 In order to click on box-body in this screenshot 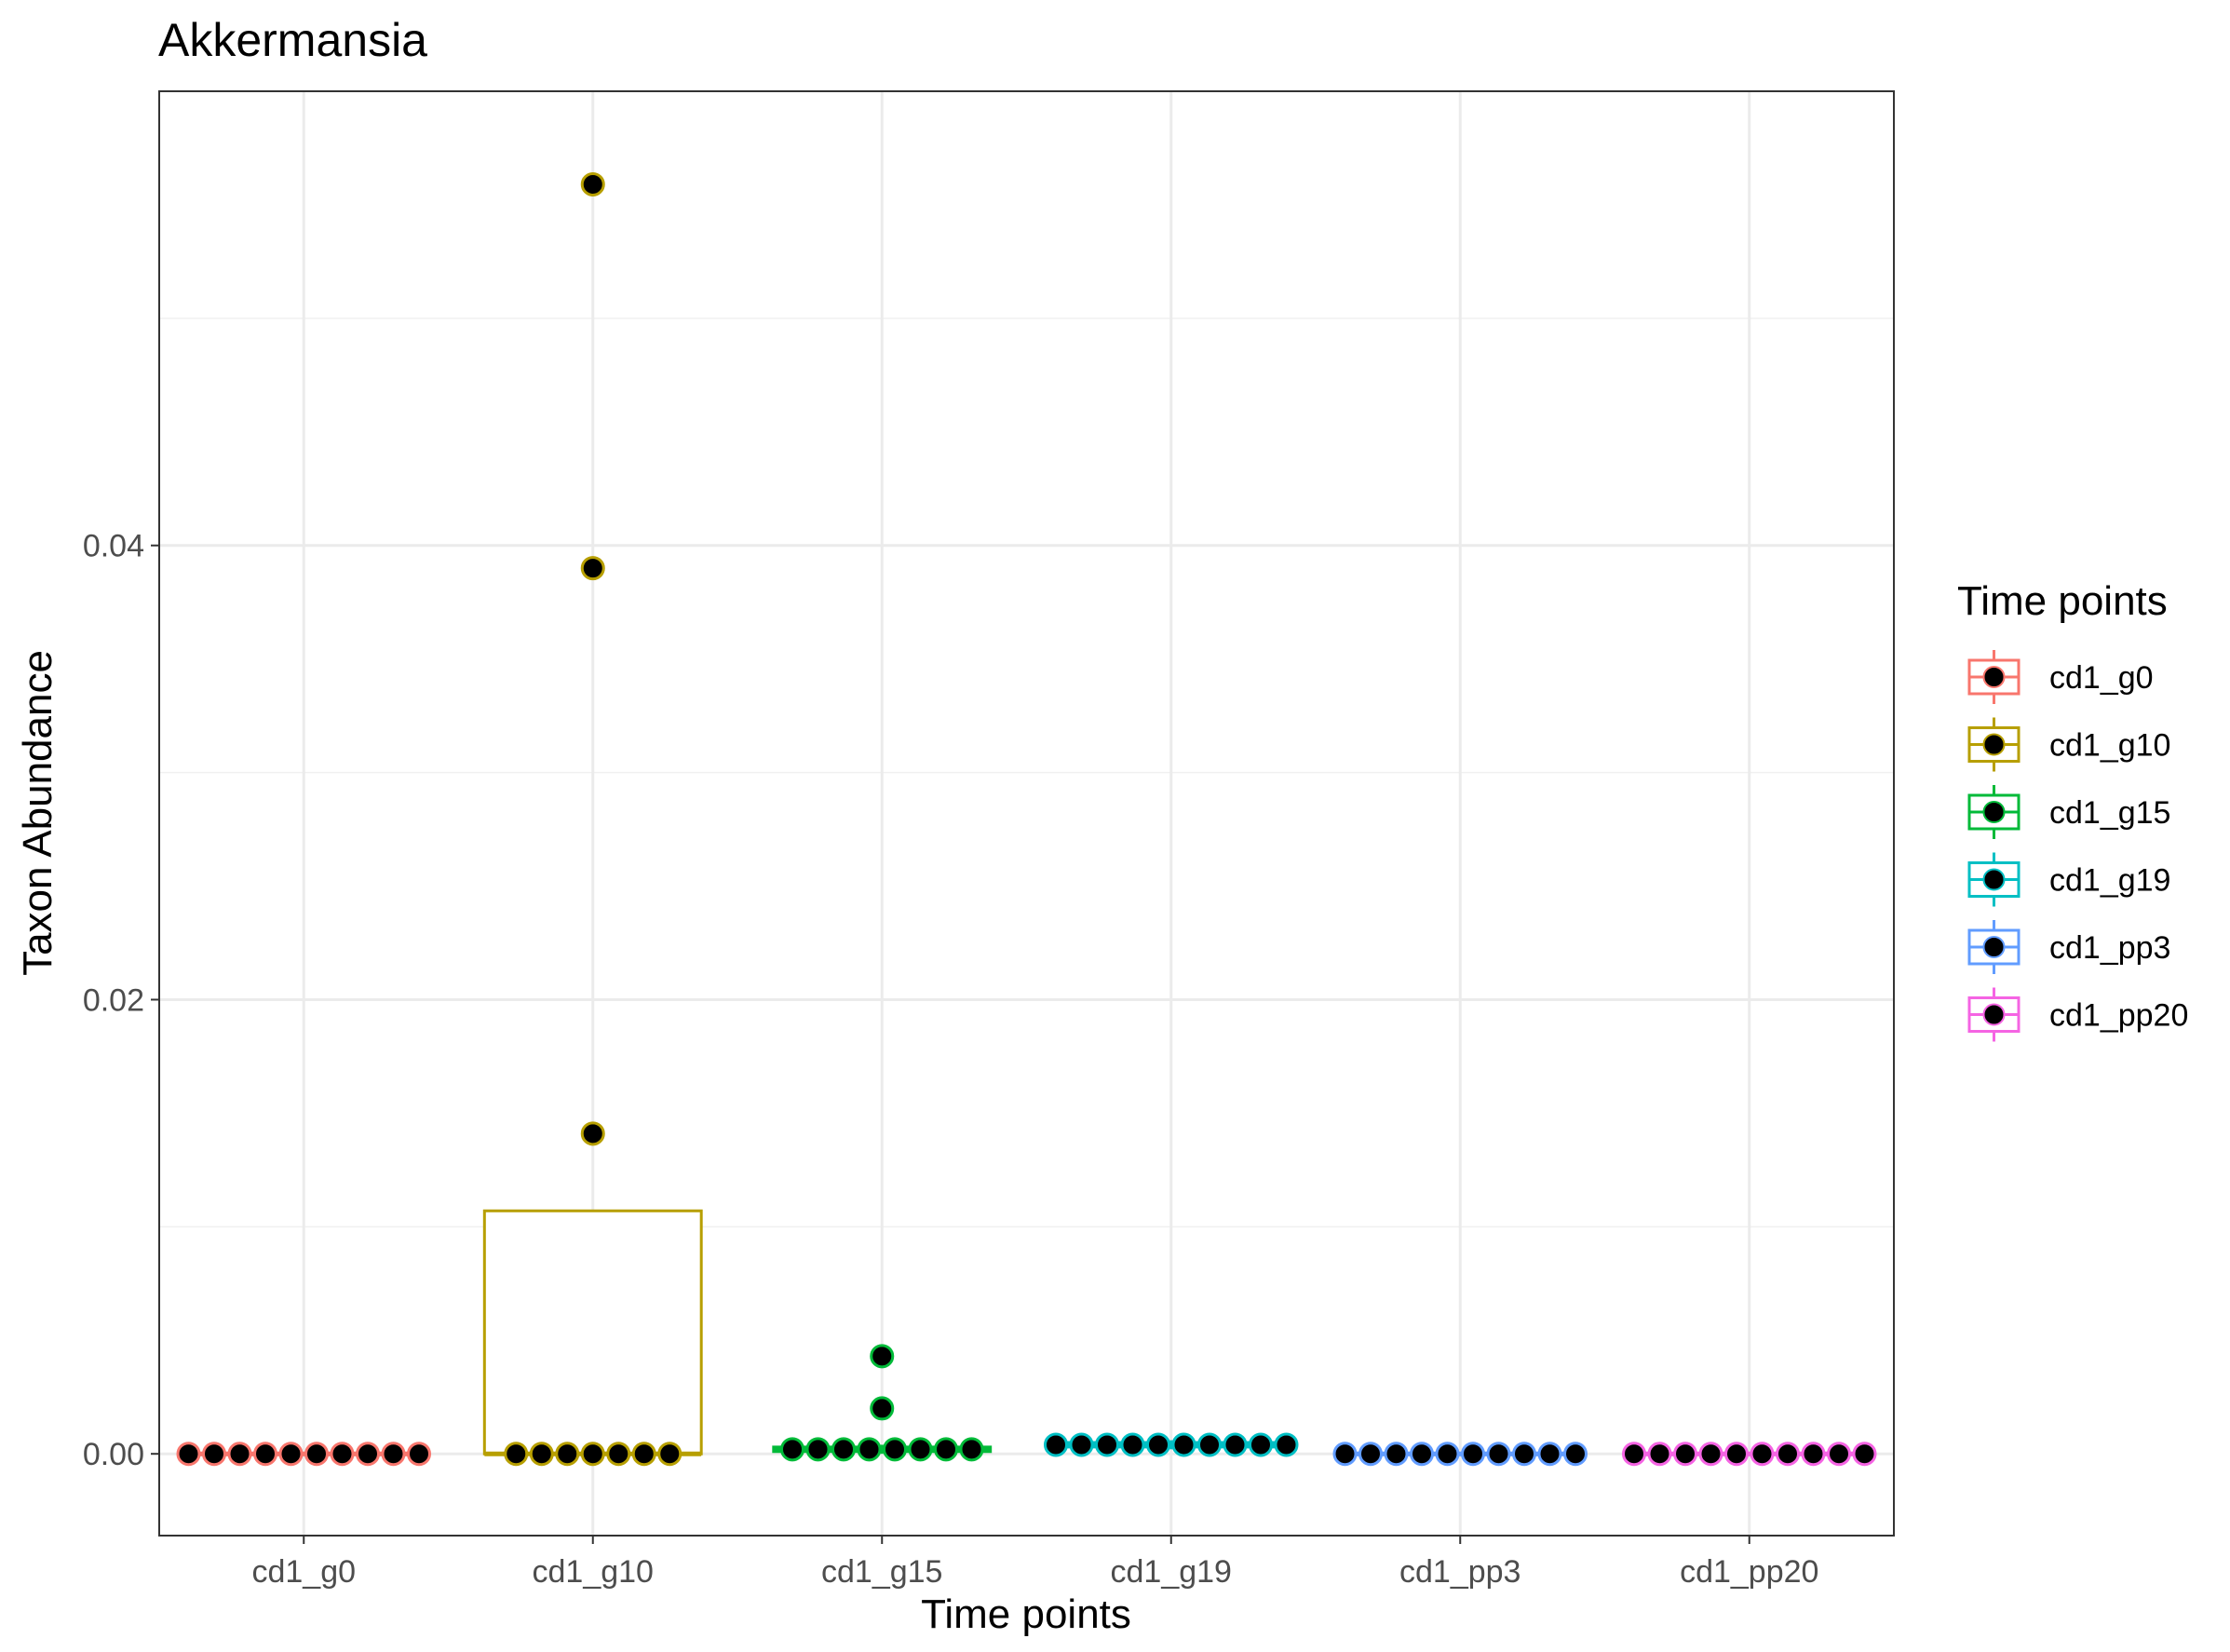, I will do `click(592, 1332)`.